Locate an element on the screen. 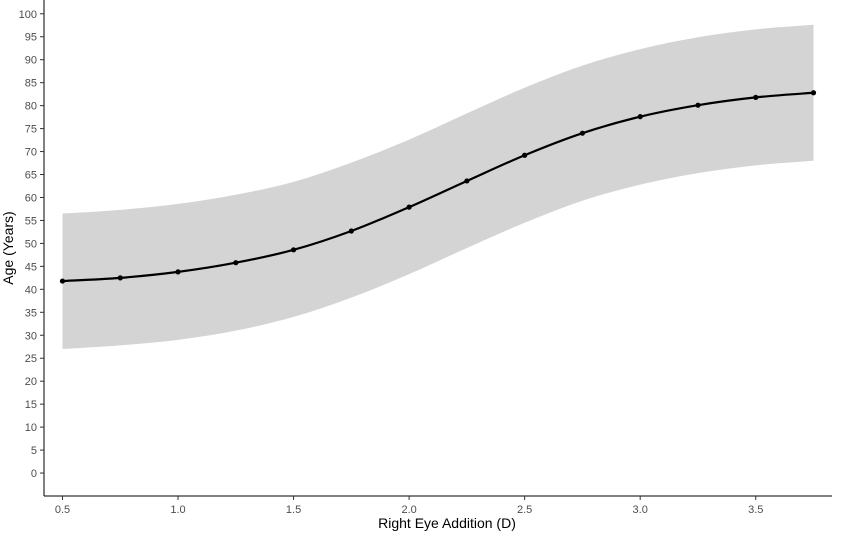 This screenshot has height=533, width=850. y-tick-label: 70 is located at coordinates (31, 153).